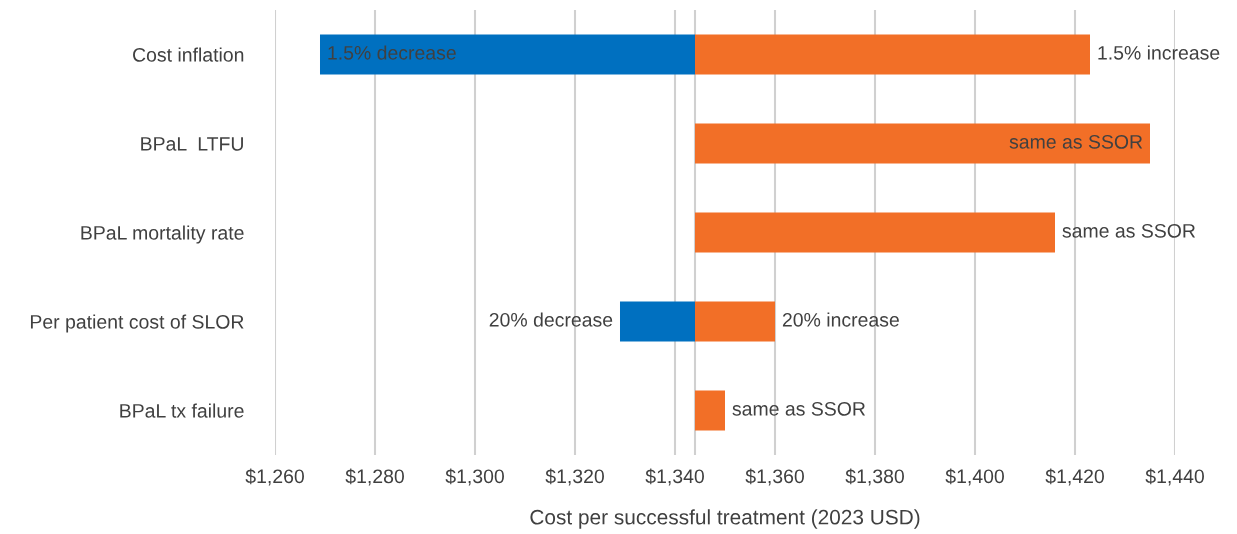  I want to click on y-tick-label: BPaL mortality rate, so click(162, 234).